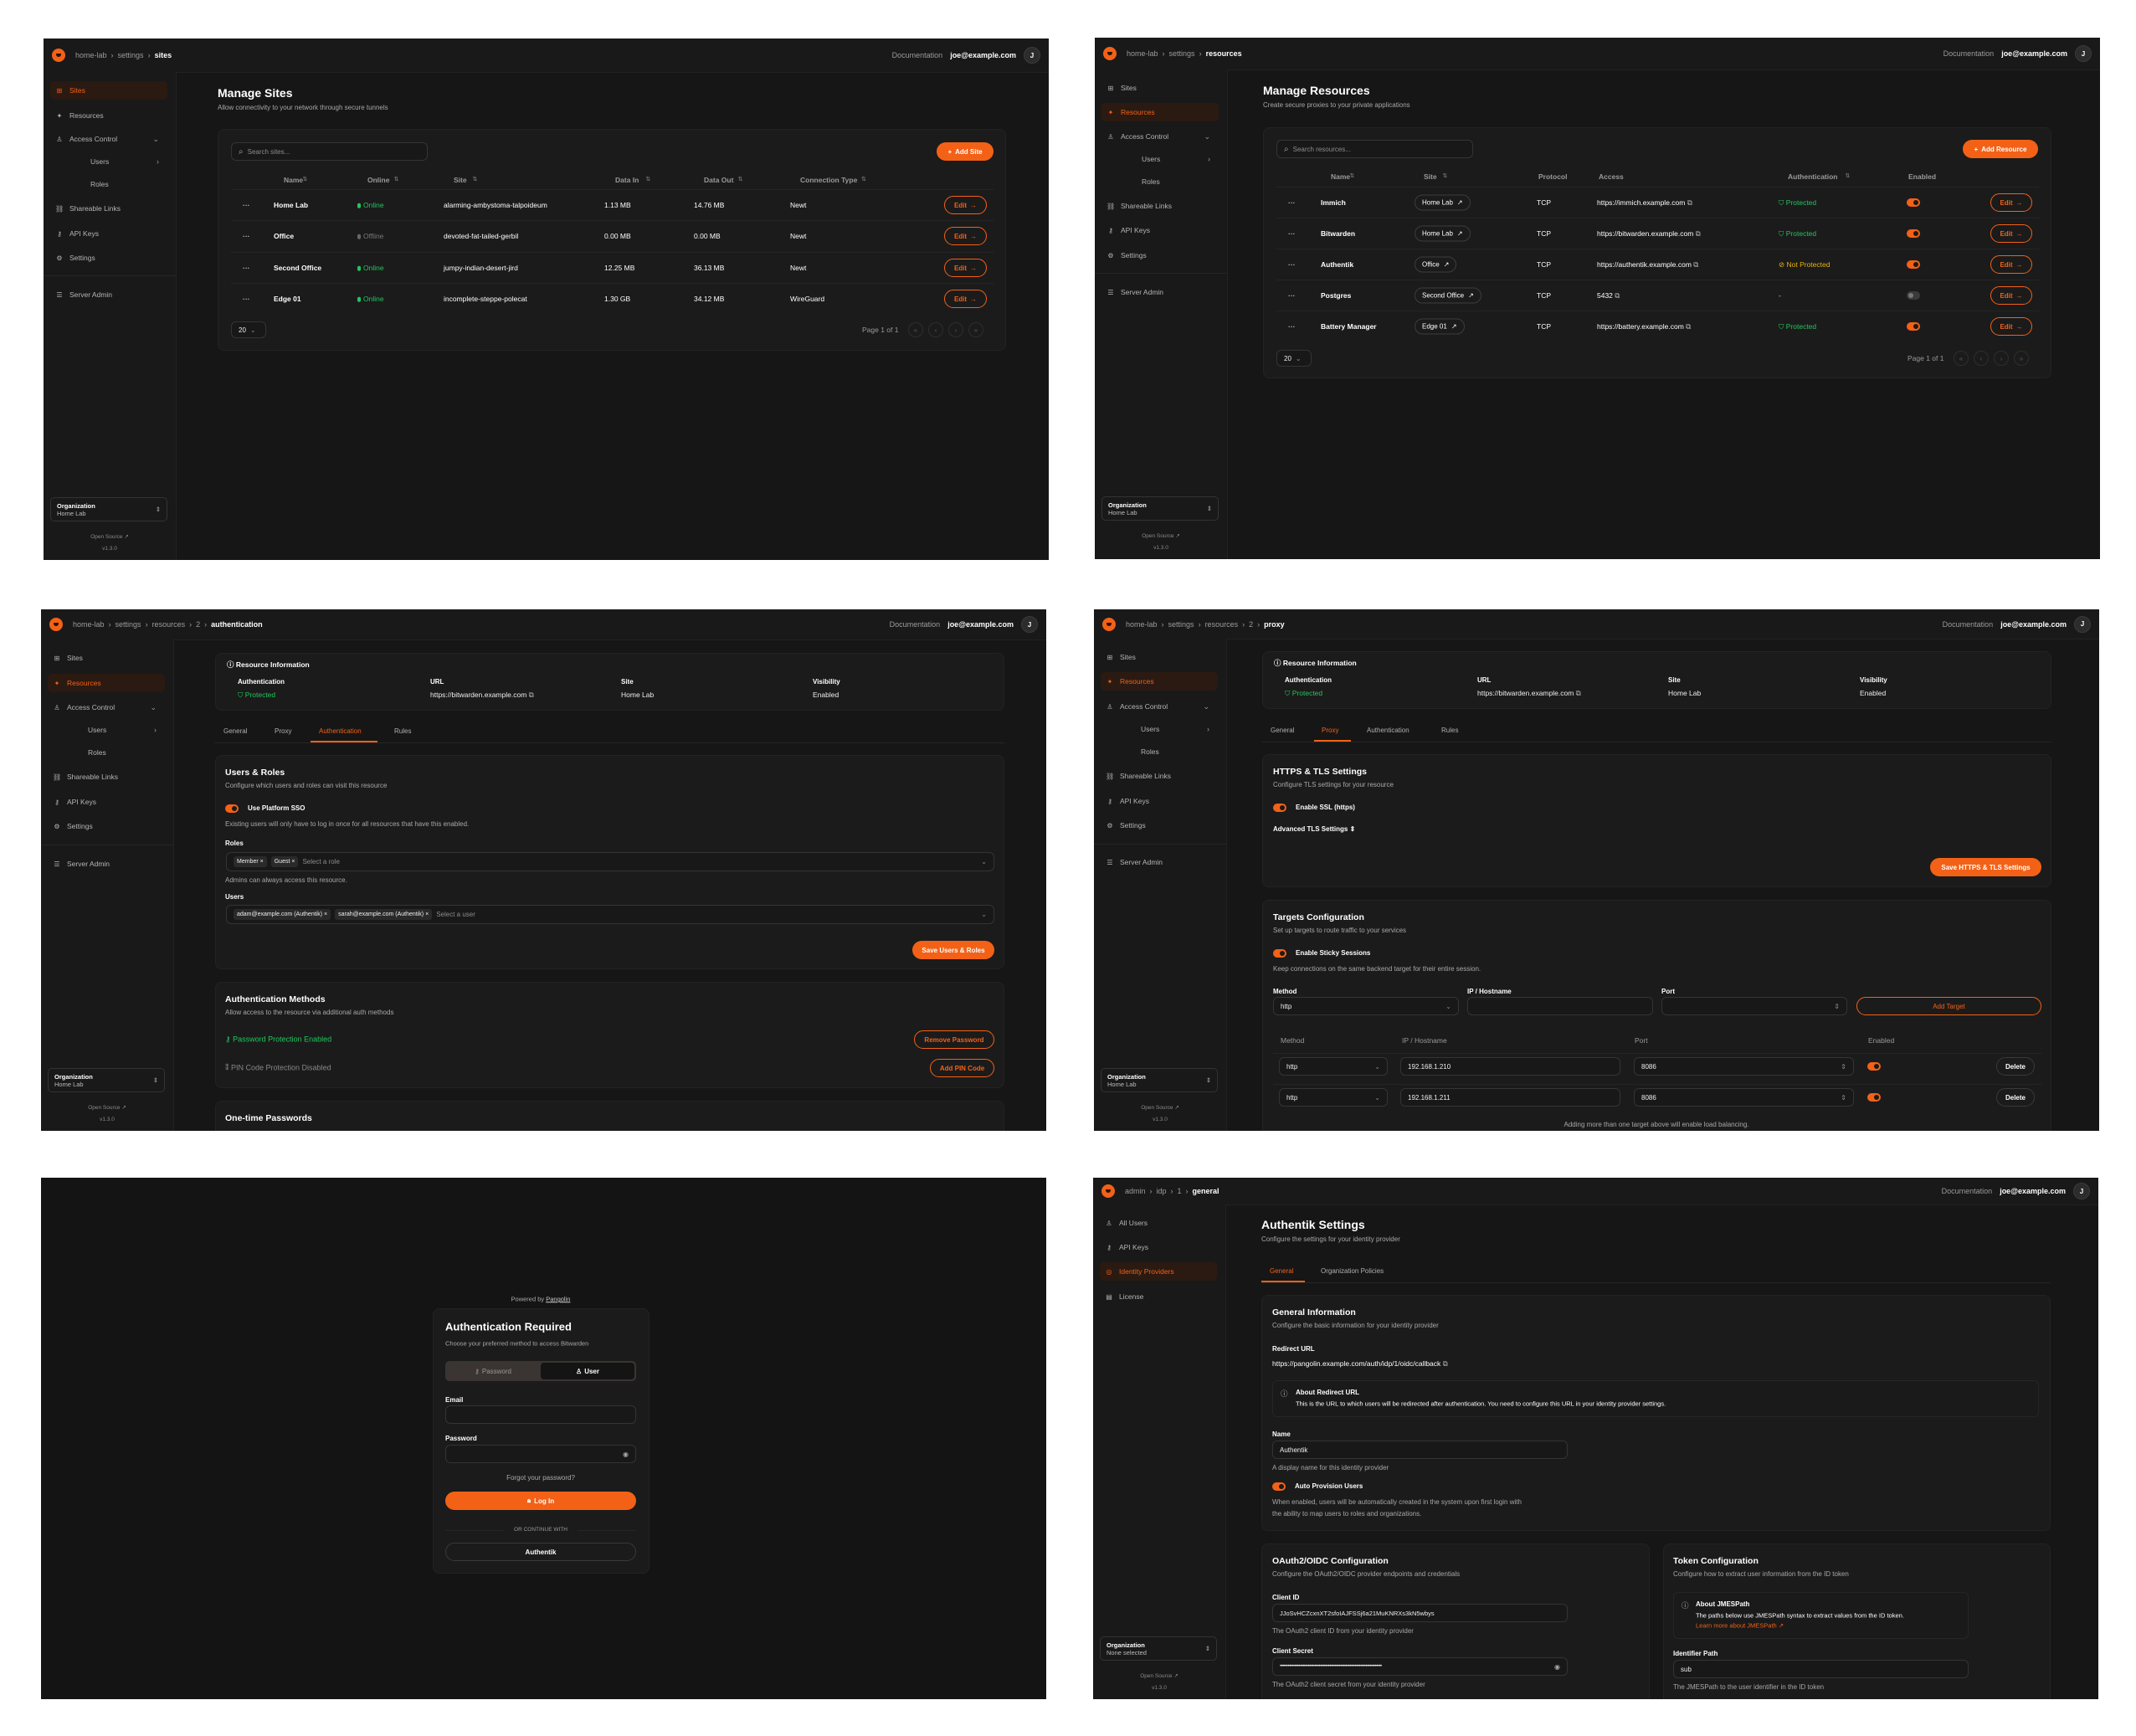 The height and width of the screenshot is (1736, 2136). What do you see at coordinates (1279, 808) in the screenshot?
I see `enable-ssl-toggle` at bounding box center [1279, 808].